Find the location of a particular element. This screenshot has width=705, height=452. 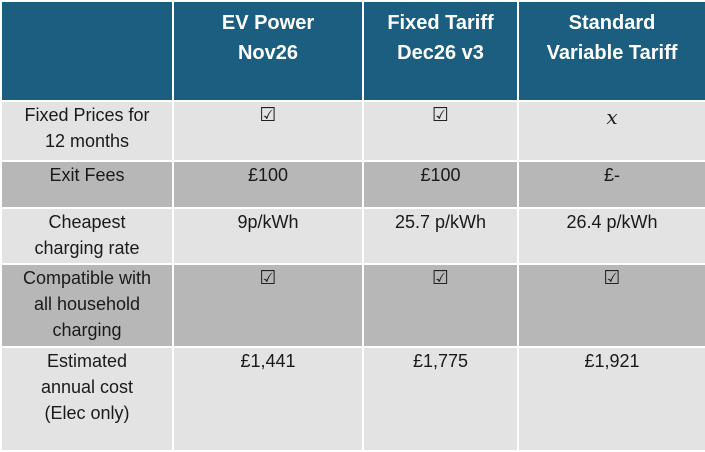

row-exit-fees: Exit Fees £100 £100 £- is located at coordinates (352, 184).